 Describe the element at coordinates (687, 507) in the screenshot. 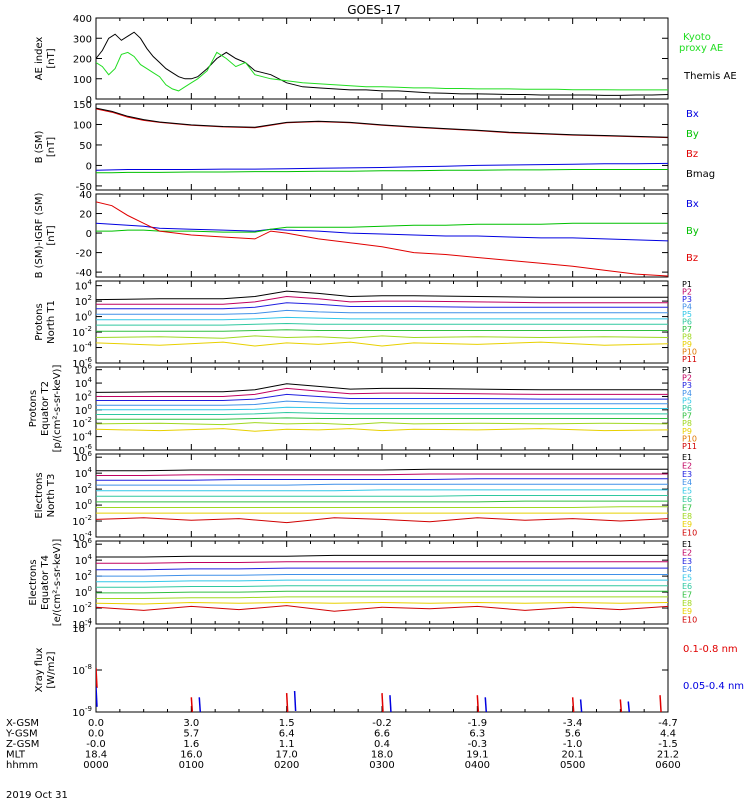

I see `legend-entry: E7` at that location.